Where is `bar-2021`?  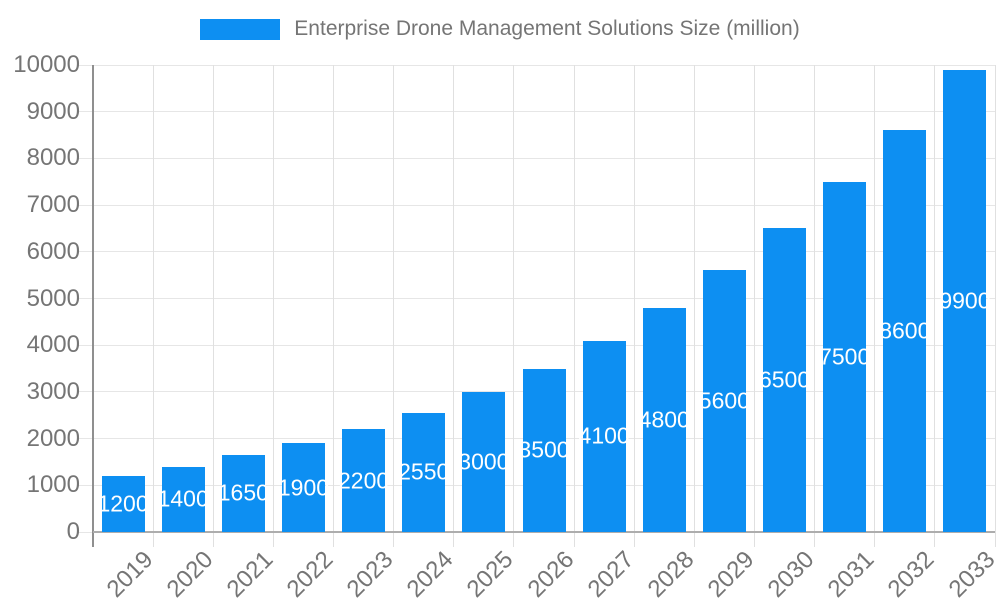 bar-2021 is located at coordinates (243, 493).